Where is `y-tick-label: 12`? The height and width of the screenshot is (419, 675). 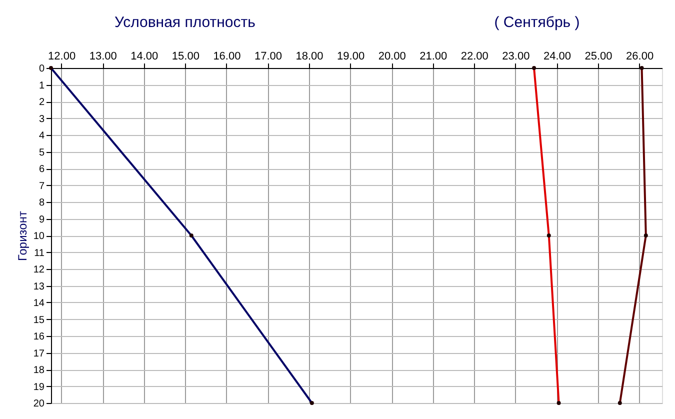 y-tick-label: 12 is located at coordinates (39, 270).